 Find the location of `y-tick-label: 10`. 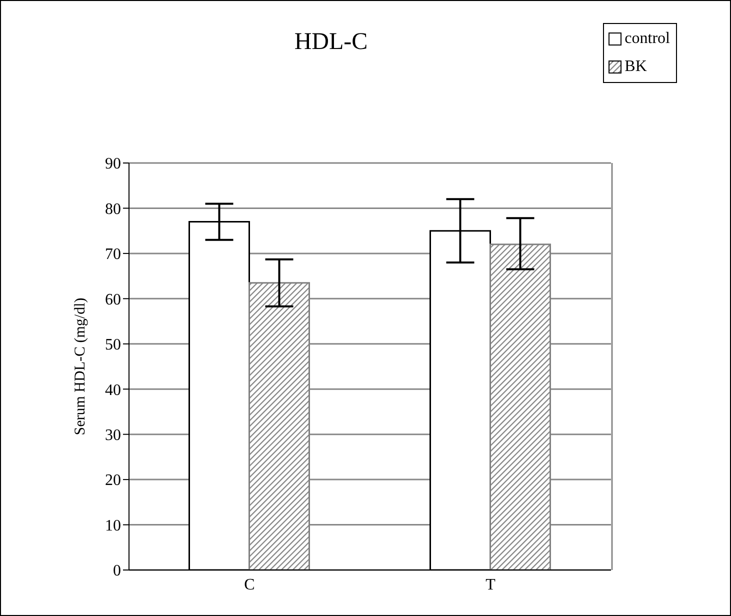

y-tick-label: 10 is located at coordinates (113, 525).